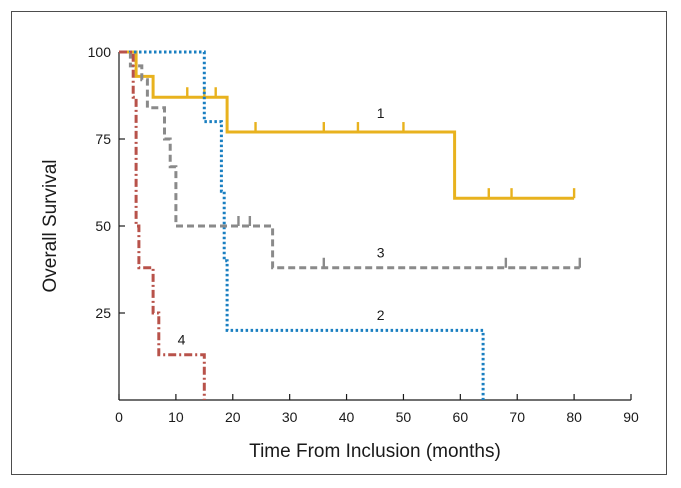 The height and width of the screenshot is (488, 681). I want to click on series-label-4: 4, so click(182, 339).